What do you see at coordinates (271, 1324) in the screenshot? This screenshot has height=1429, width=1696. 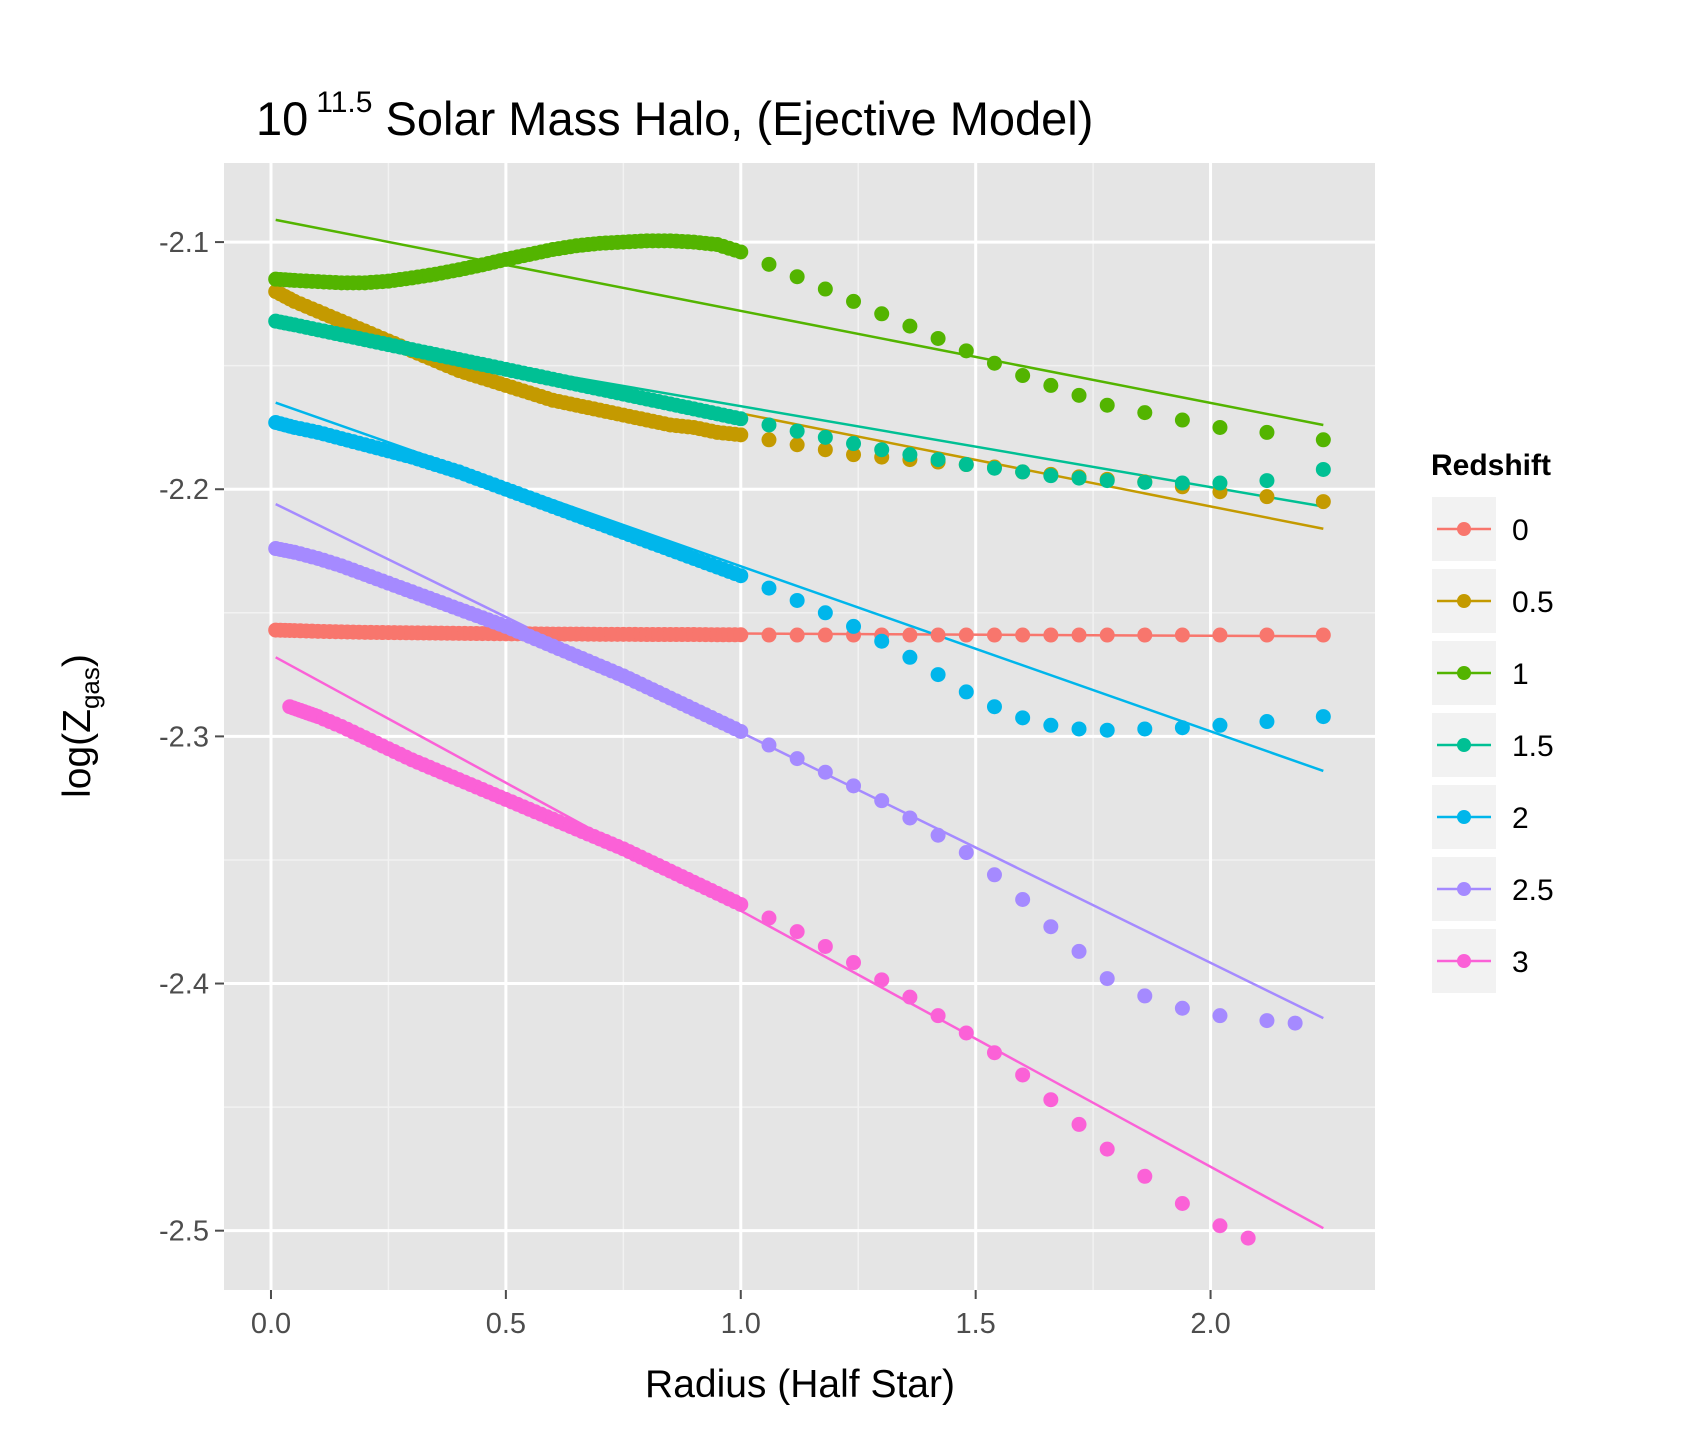 I see `x-tick-label: 0.0` at bounding box center [271, 1324].